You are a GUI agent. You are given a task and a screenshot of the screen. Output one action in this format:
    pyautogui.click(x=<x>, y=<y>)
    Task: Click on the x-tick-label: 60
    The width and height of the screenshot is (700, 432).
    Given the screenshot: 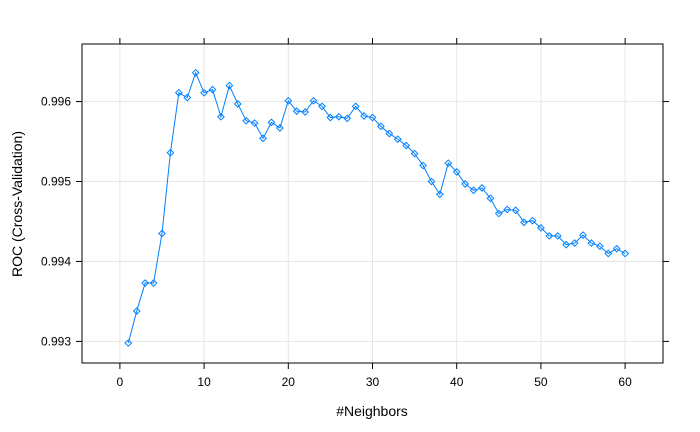 What is the action you would take?
    pyautogui.click(x=625, y=382)
    